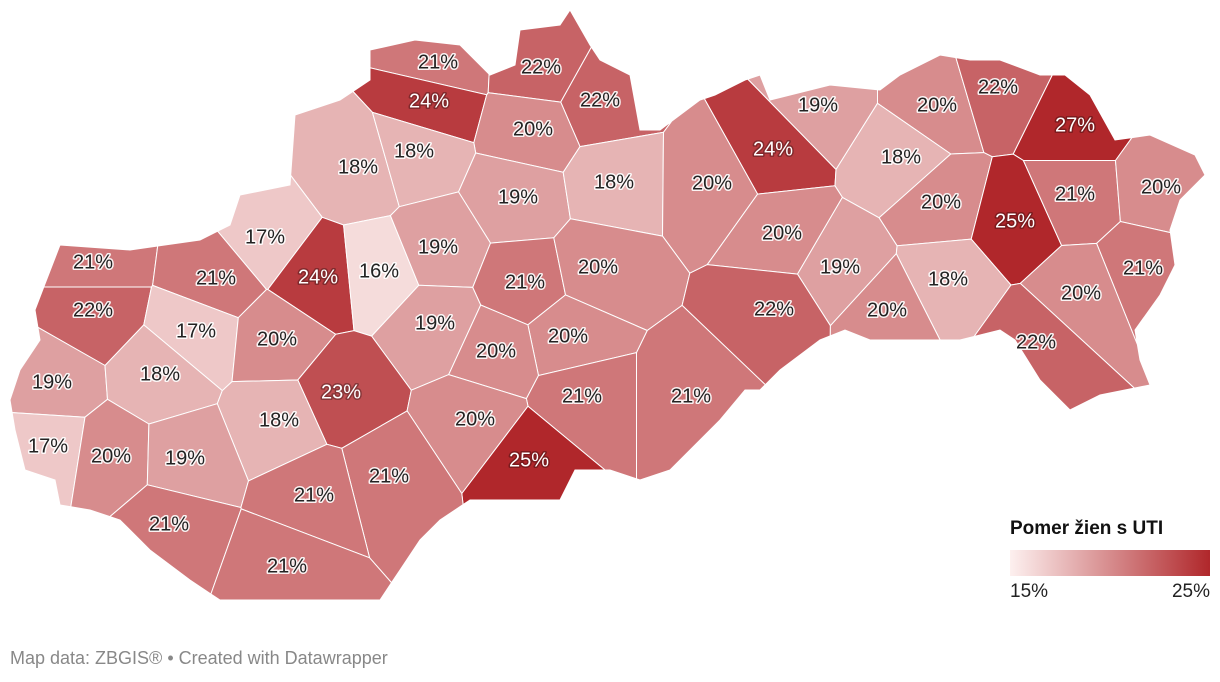 This screenshot has width=1220, height=682. What do you see at coordinates (1191, 591) in the screenshot?
I see `legend-tick-label: 25%` at bounding box center [1191, 591].